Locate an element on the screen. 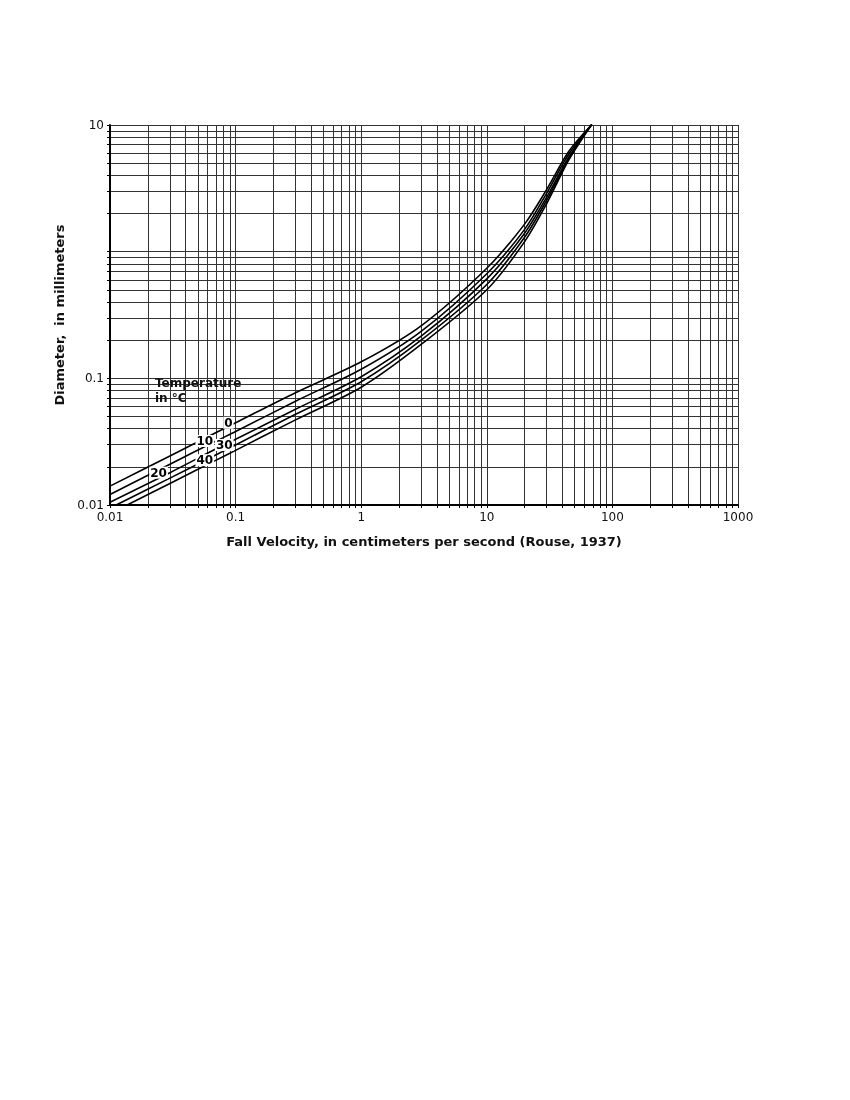  x-axis-title: Fall Velocity, in centimeters per second (Rouse, 1937) is located at coordinates (424, 541).